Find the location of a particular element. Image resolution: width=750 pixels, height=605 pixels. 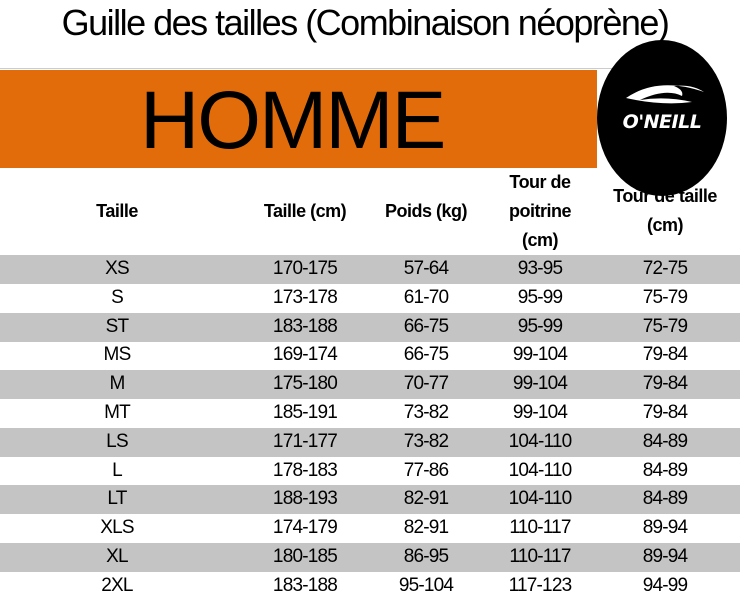

table-row: LS 171-177 73-82 104-110 84-89 is located at coordinates (370, 442).